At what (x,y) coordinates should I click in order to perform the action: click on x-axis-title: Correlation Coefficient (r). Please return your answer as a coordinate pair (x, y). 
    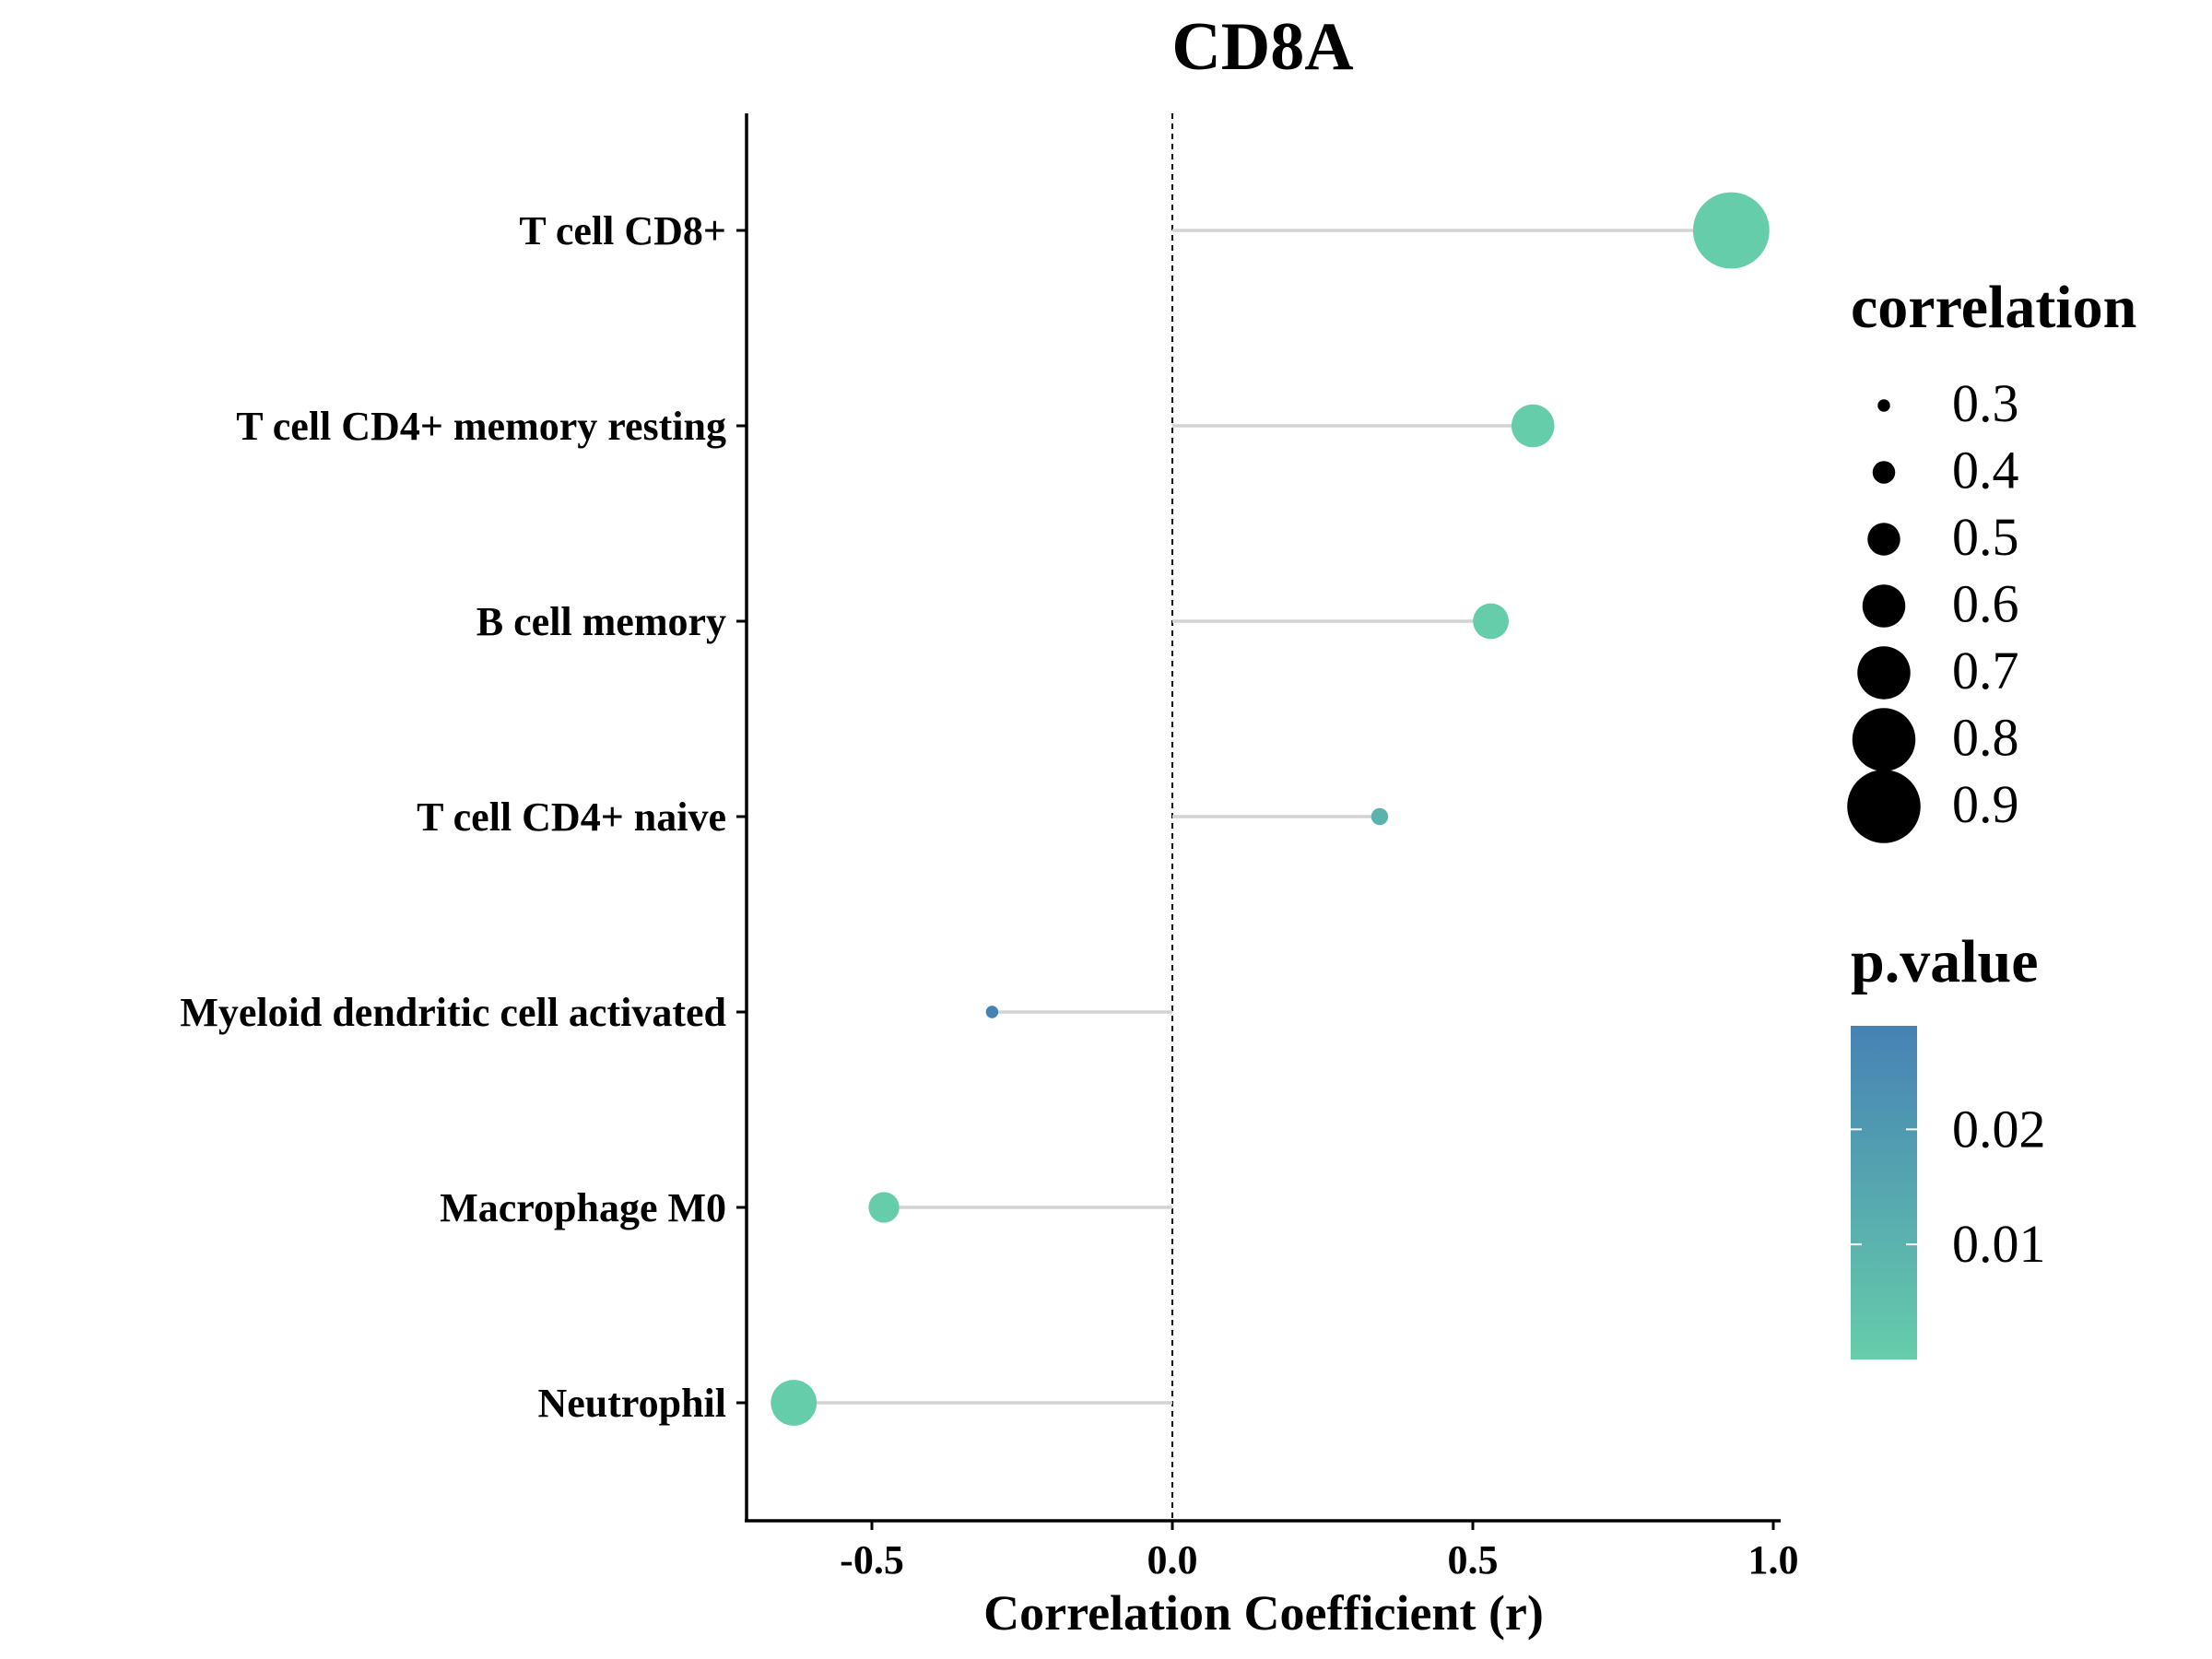
    Looking at the image, I should click on (1263, 1613).